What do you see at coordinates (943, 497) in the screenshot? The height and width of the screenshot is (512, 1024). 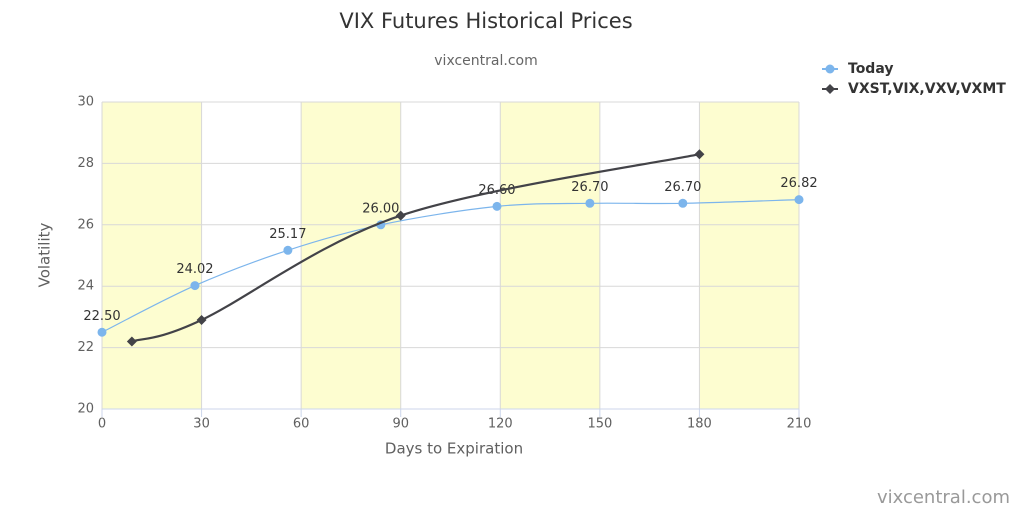 I see `credits: vixcentral.com` at bounding box center [943, 497].